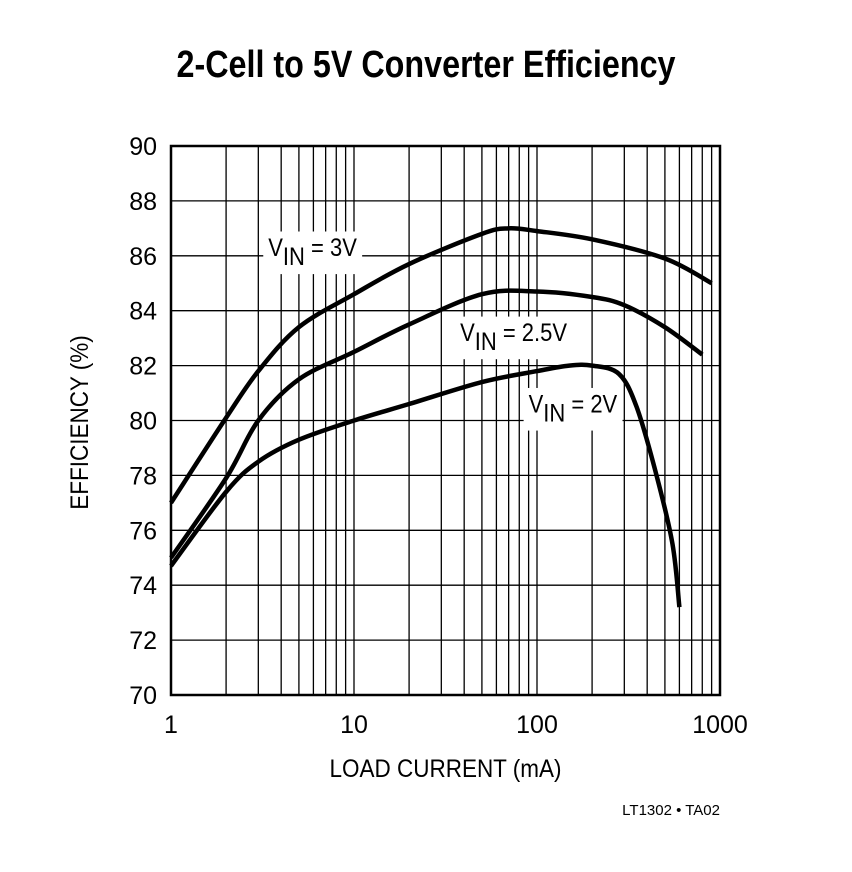  Describe the element at coordinates (143, 641) in the screenshot. I see `y-tick-label: 72` at that location.